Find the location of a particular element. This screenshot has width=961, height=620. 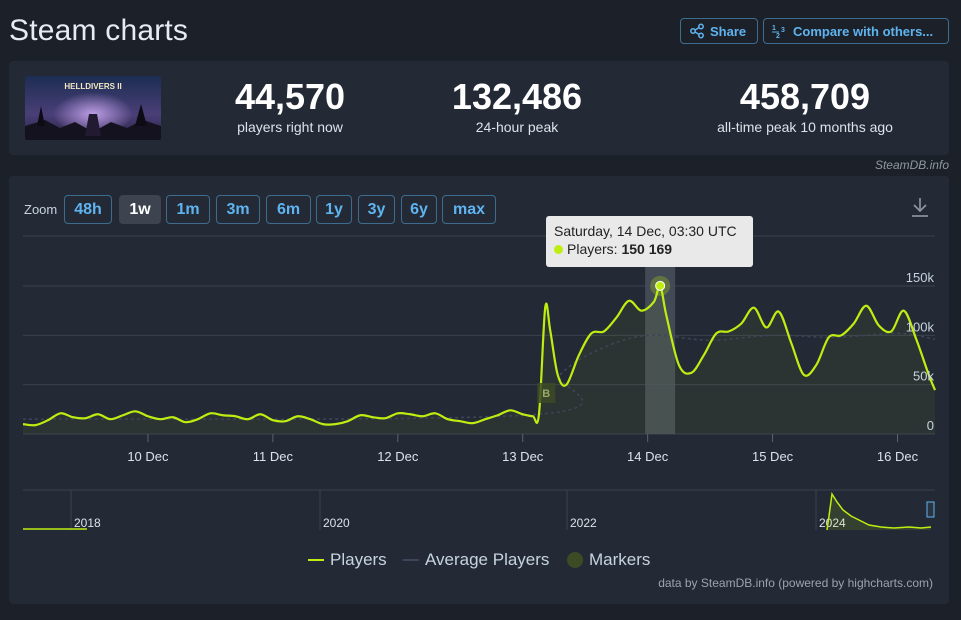

x-tick-label: 14 Dec is located at coordinates (648, 456).